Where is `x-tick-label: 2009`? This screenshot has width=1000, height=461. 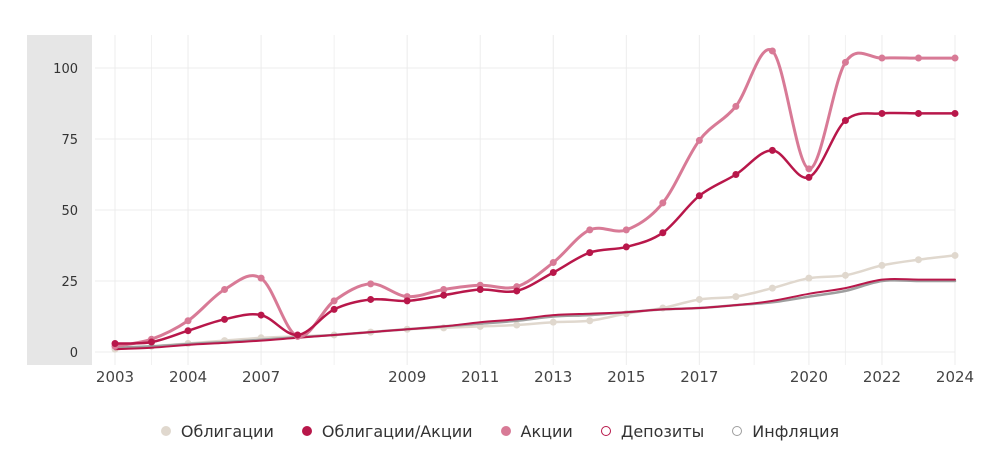
x-tick-label: 2009 is located at coordinates (407, 377).